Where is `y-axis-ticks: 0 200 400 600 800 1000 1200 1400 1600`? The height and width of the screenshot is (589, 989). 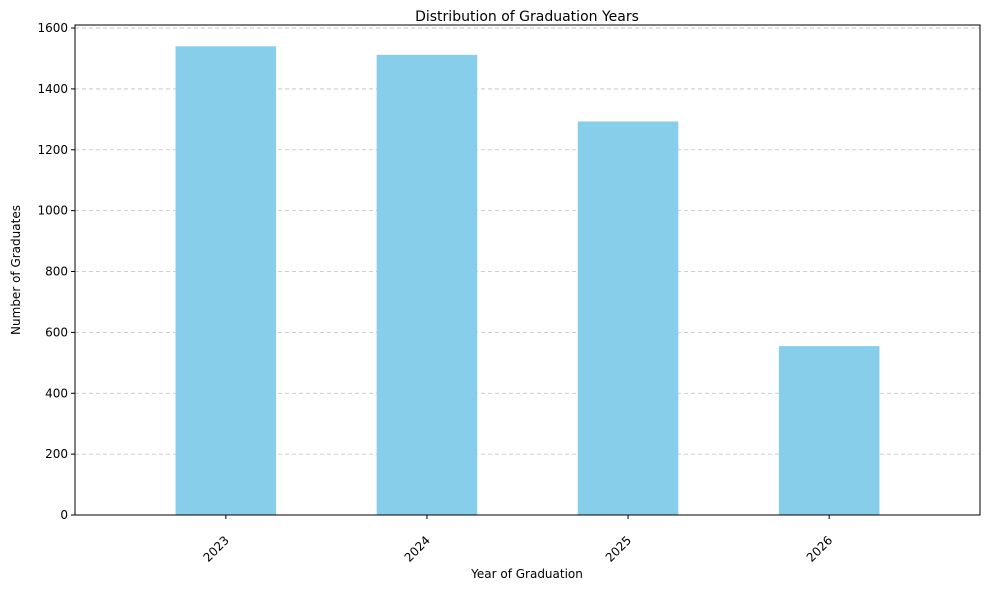
y-axis-ticks: 0 200 400 600 800 1000 1200 1400 1600 is located at coordinates (56, 271).